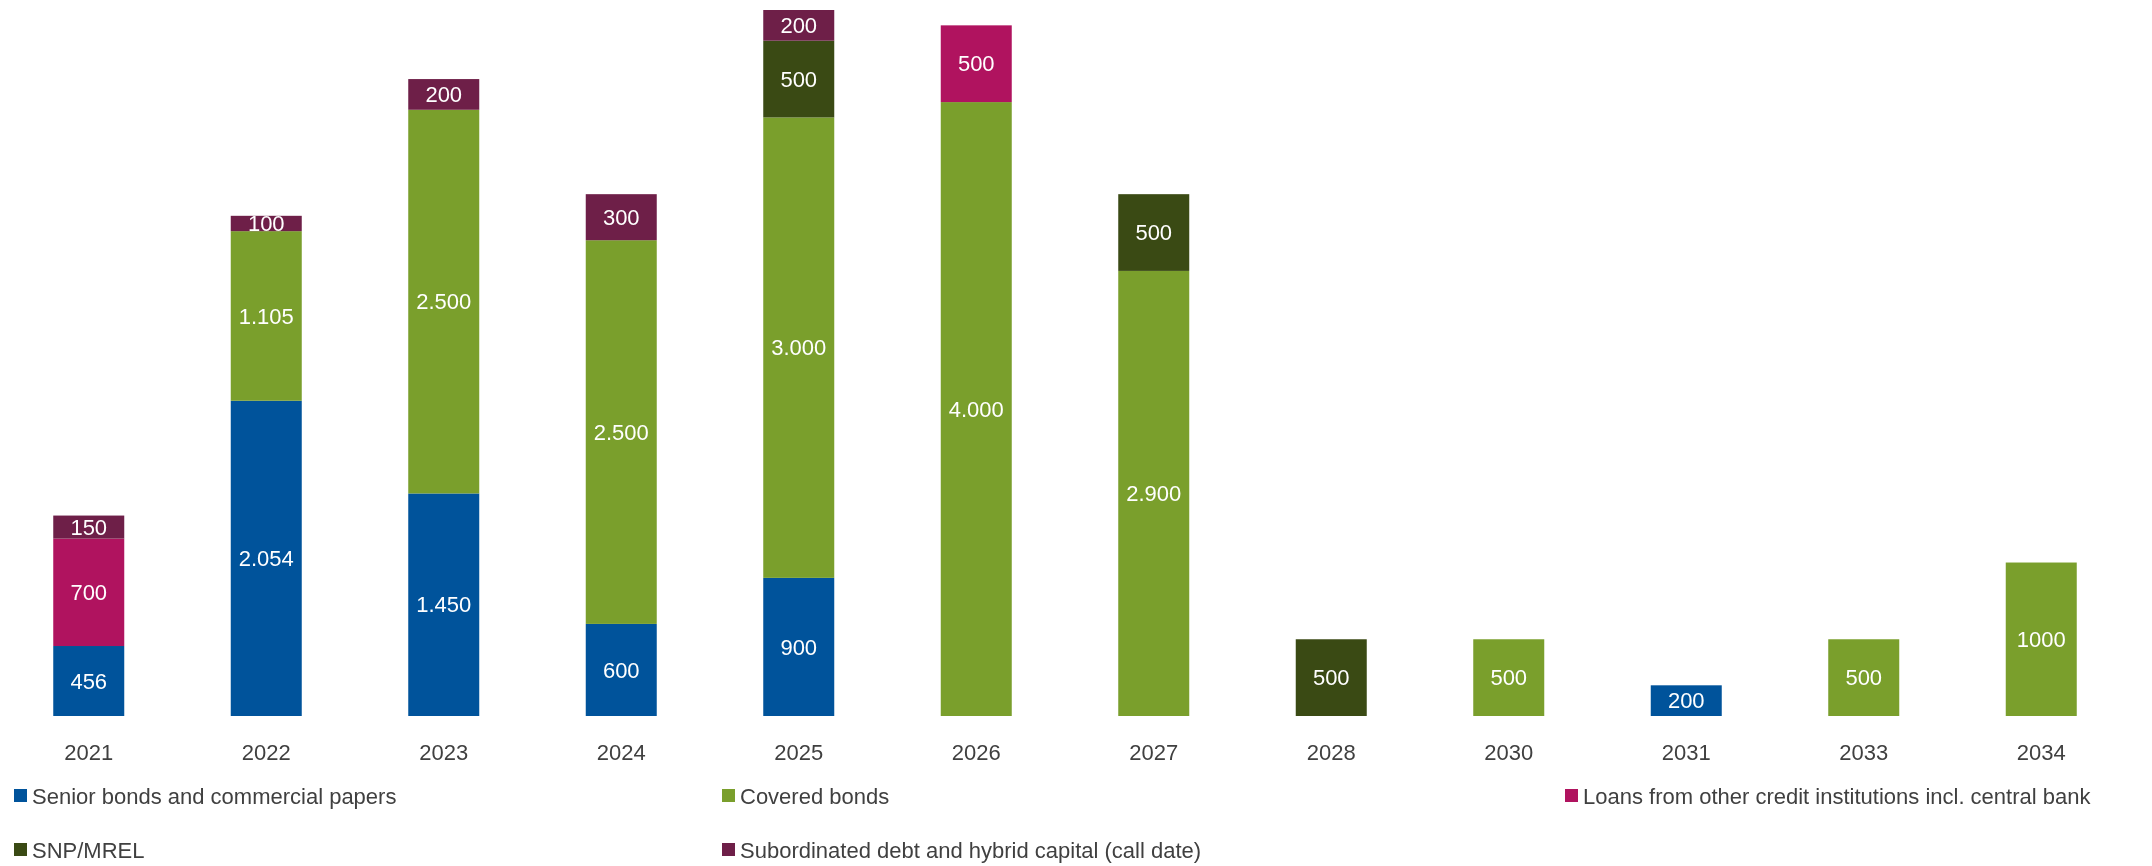 The image size is (2152, 866). I want to click on data-label: 456, so click(89, 681).